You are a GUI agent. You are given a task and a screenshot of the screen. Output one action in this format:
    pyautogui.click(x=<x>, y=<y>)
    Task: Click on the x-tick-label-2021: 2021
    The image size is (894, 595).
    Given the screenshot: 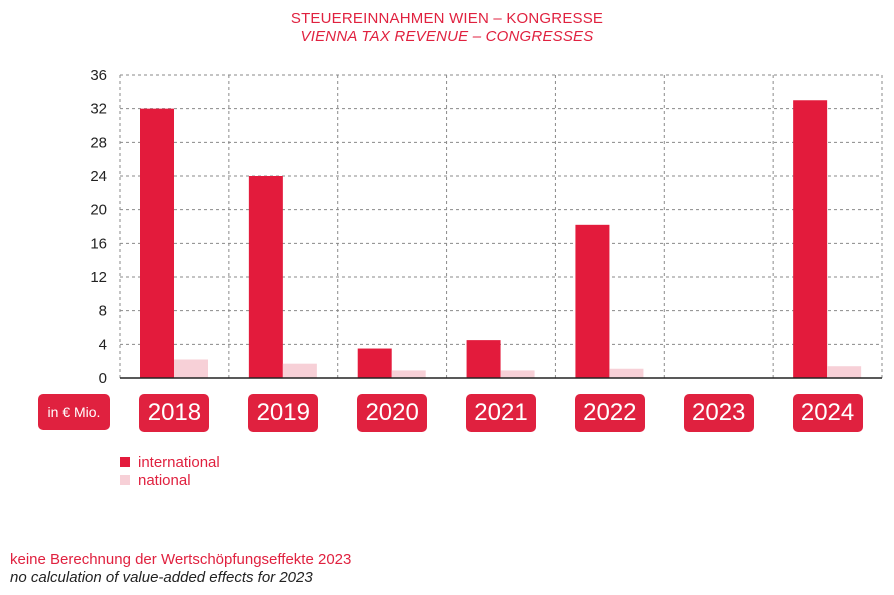 What is the action you would take?
    pyautogui.click(x=501, y=413)
    